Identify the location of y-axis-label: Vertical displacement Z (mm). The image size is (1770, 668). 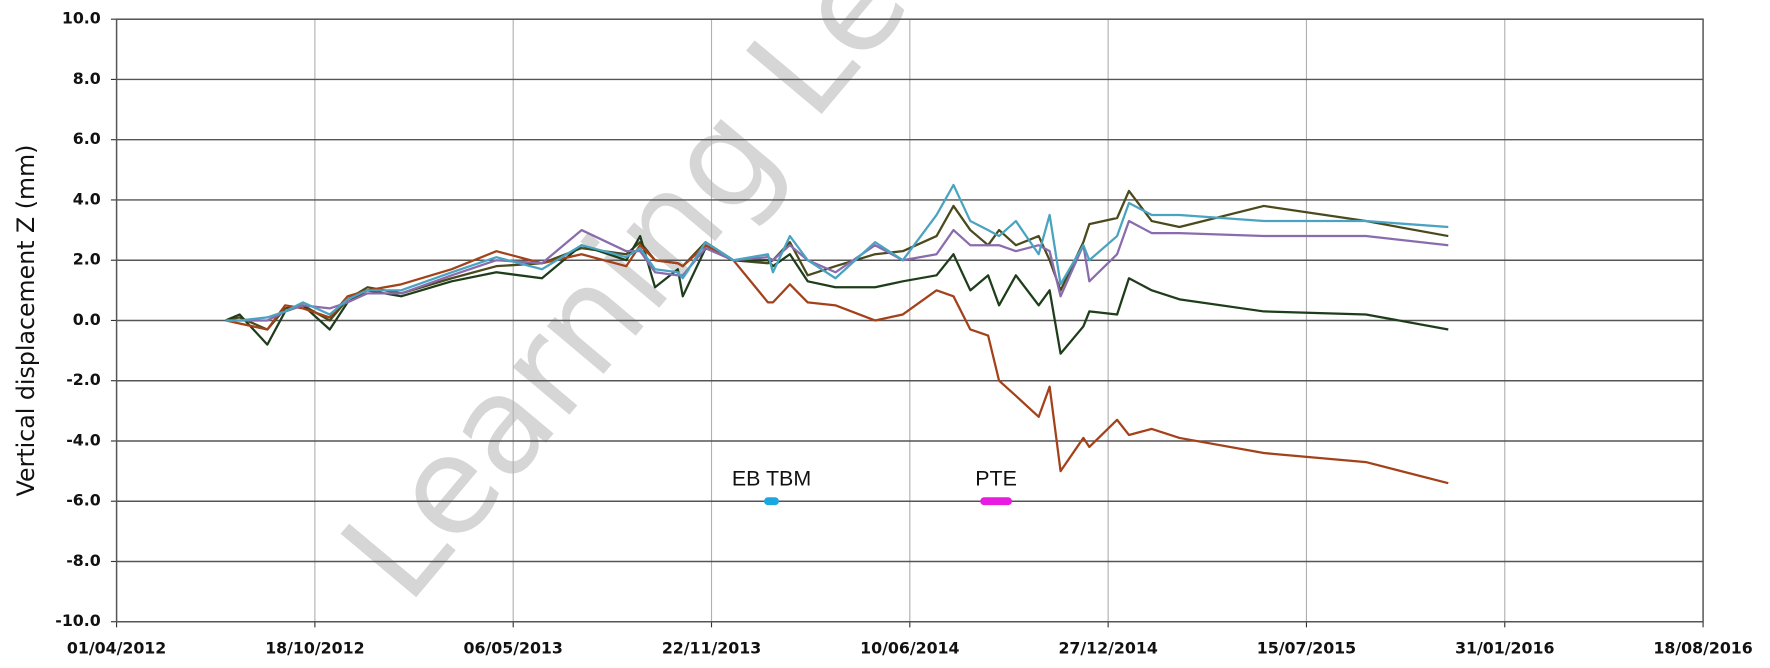
(26, 321).